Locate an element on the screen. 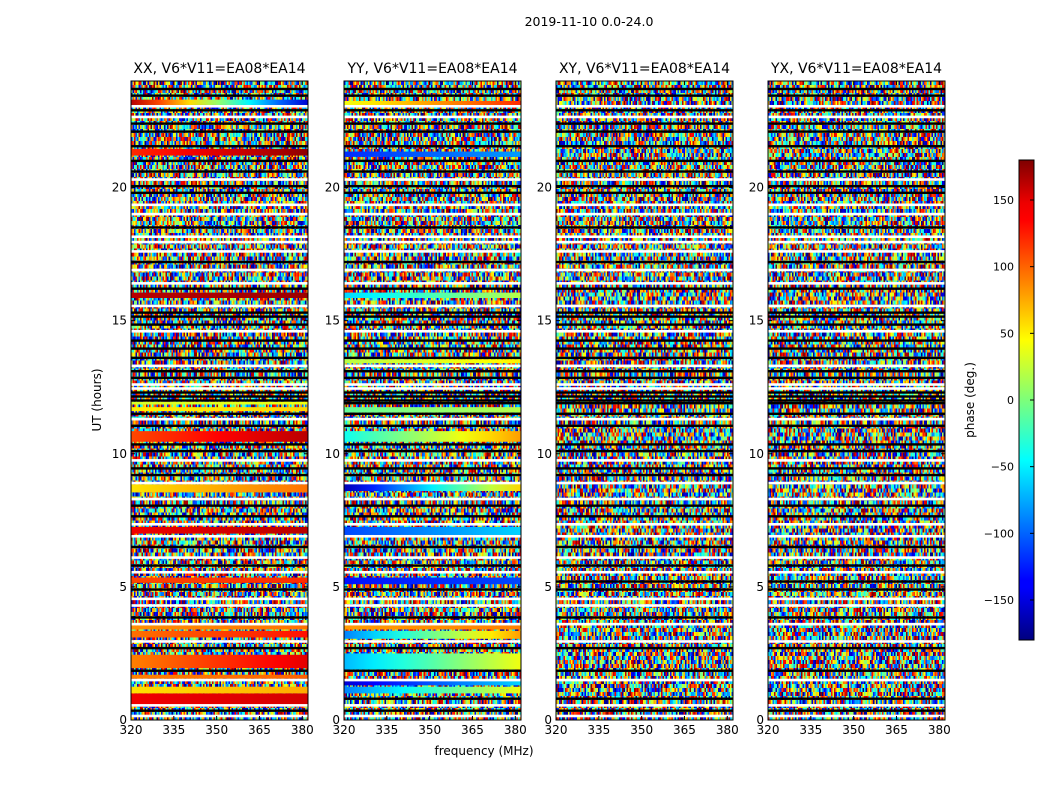 This screenshot has height=800, width=1050. colorbar: 150 100 50 0 −50 −100 −150 phase (deg.) is located at coordinates (999, 400).